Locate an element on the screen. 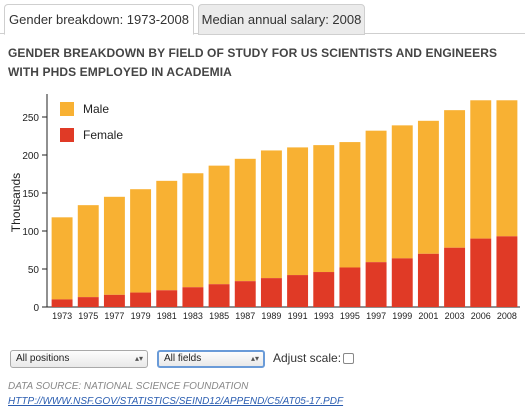 Image resolution: width=525 pixels, height=413 pixels. x-tick-label: 1993 is located at coordinates (324, 316).